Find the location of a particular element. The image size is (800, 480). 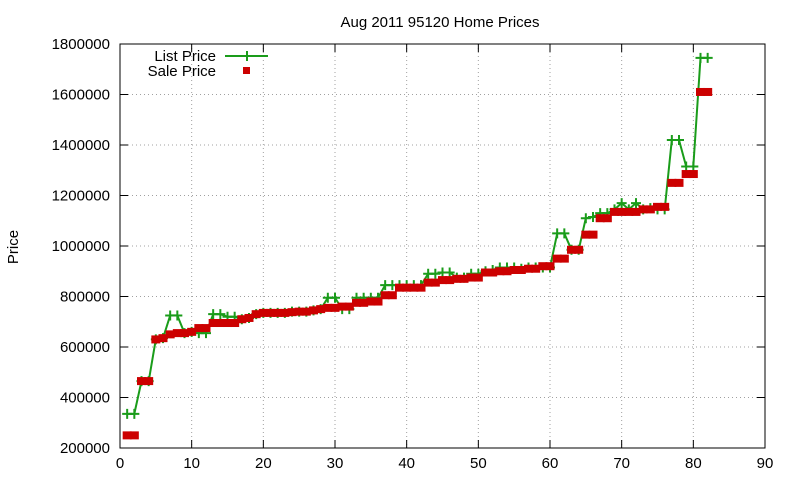

y-tick-label: 400000 is located at coordinates (85, 398).